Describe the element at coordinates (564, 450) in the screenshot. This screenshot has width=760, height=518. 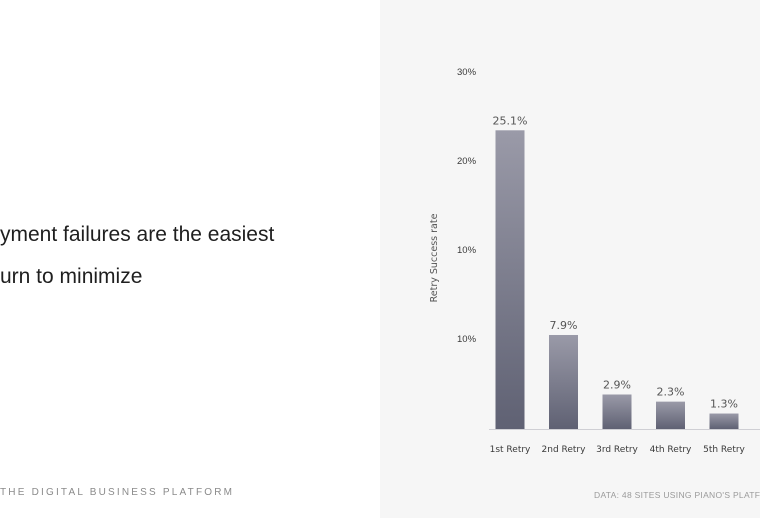
I see `category-label: 2nd Retry` at that location.